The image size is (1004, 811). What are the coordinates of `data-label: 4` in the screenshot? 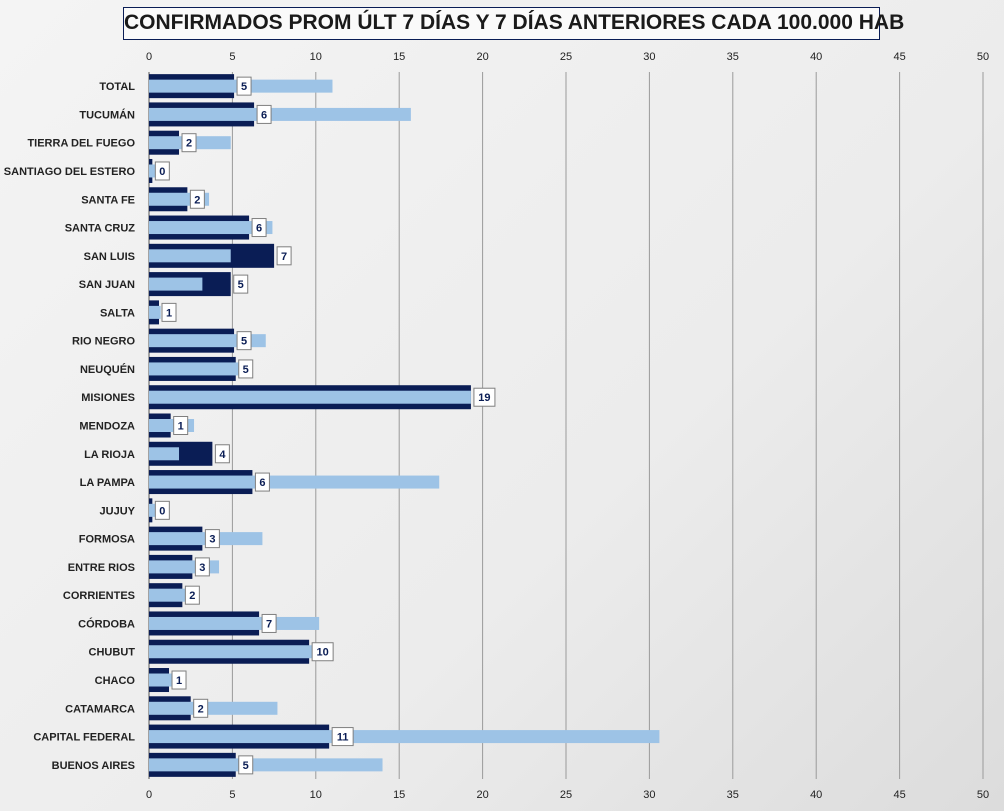 It's located at (222, 455).